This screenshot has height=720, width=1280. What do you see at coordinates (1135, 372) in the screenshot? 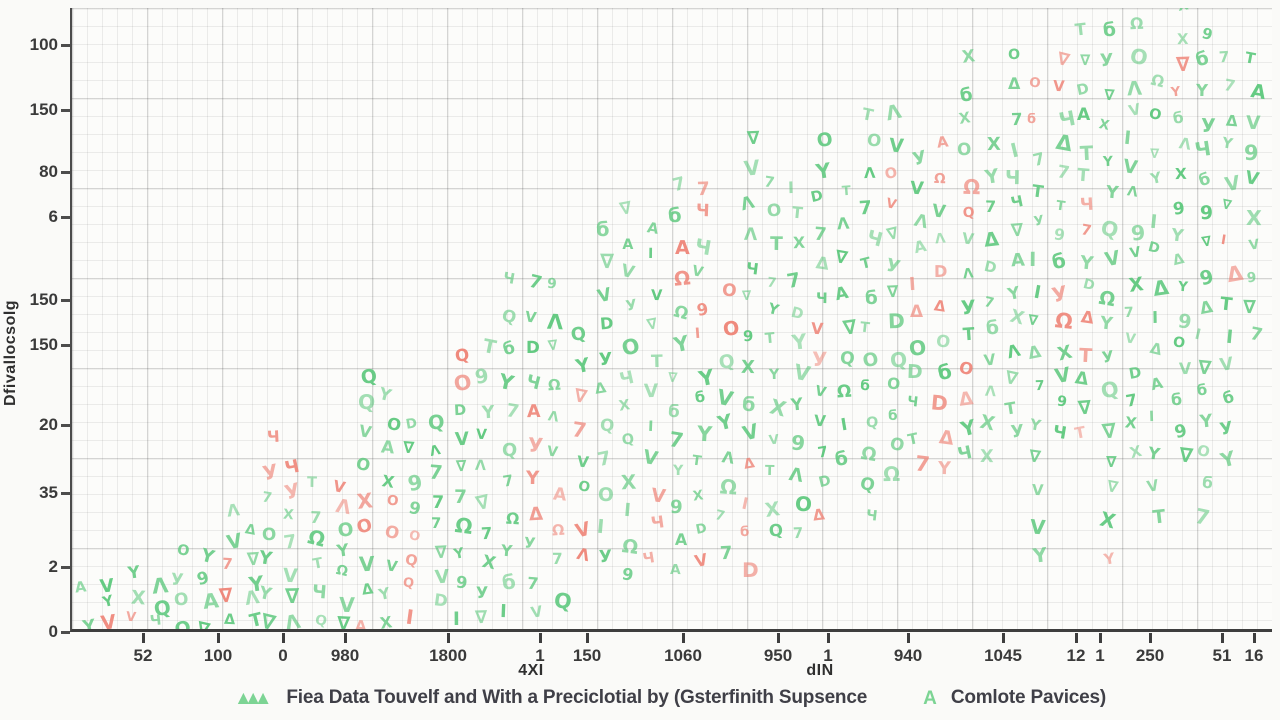
I see `scatter-marker: D` at bounding box center [1135, 372].